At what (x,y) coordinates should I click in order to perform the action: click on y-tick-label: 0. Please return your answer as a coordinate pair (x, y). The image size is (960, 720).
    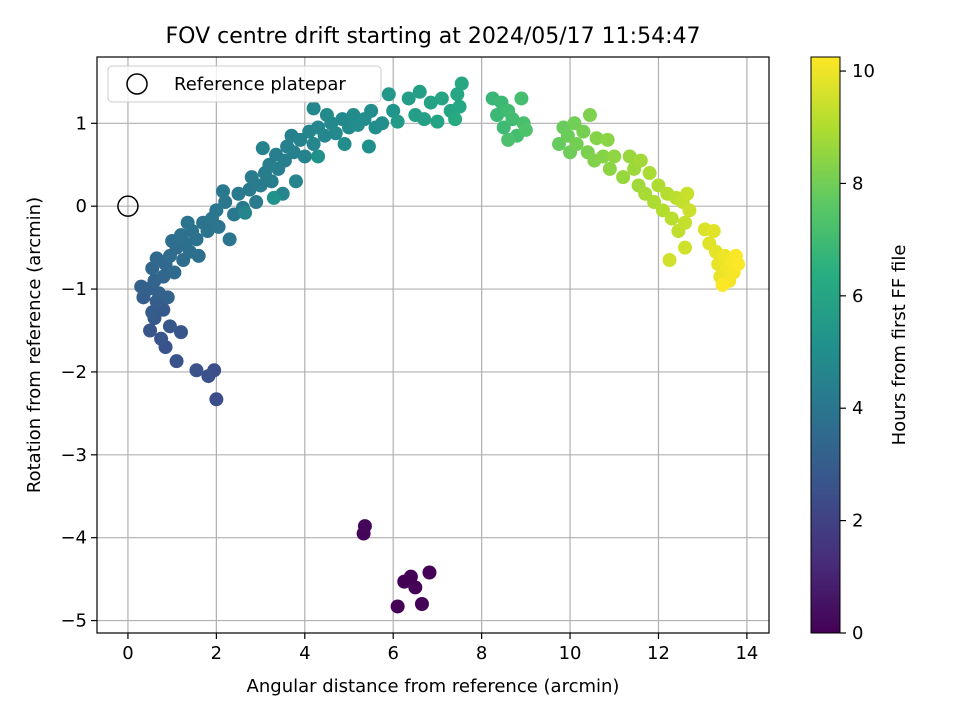
    Looking at the image, I should click on (81, 206).